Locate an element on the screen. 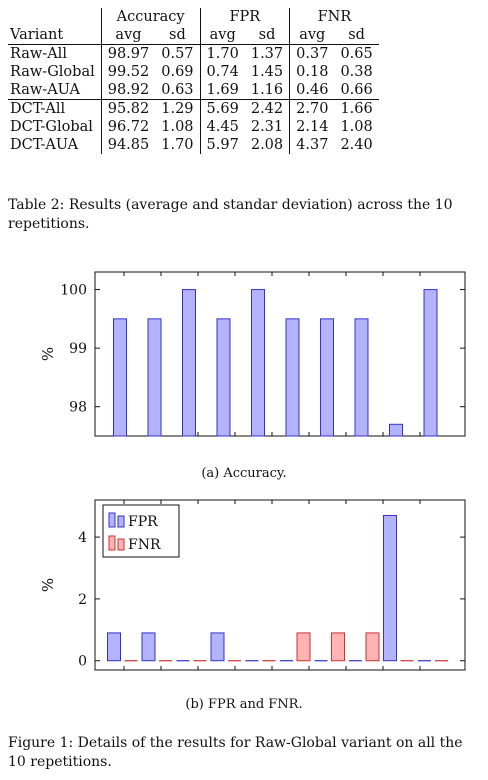 This screenshot has width=488, height=780. table-cell: 4.37 is located at coordinates (312, 145).